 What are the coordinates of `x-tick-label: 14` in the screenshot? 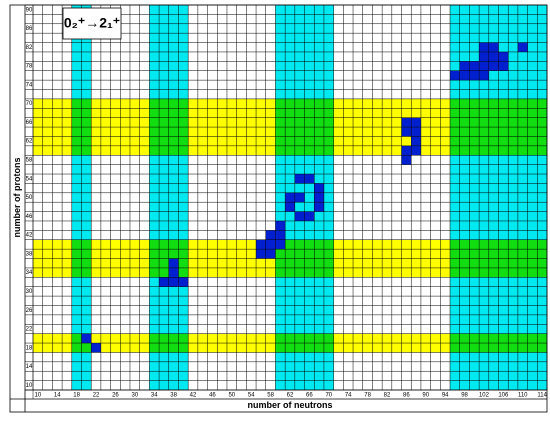 It's located at (57, 396).